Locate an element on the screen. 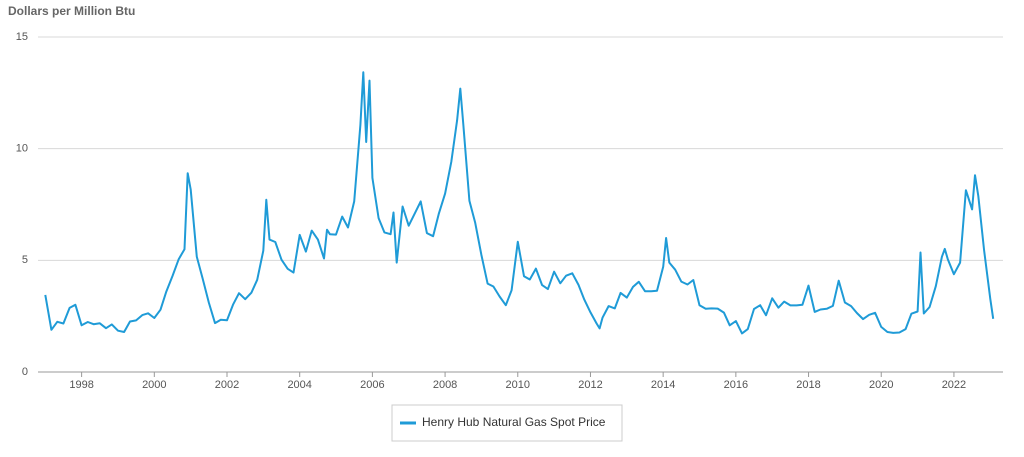 The height and width of the screenshot is (457, 1024). y-axis-label: Dollars per Million Btu is located at coordinates (71, 11).